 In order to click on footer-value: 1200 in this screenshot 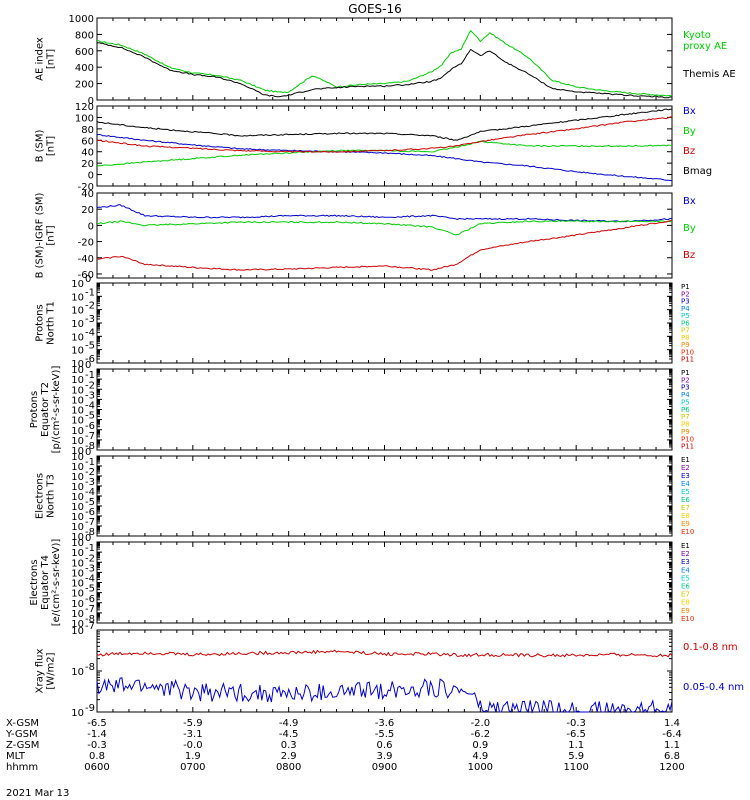, I will do `click(671, 767)`.